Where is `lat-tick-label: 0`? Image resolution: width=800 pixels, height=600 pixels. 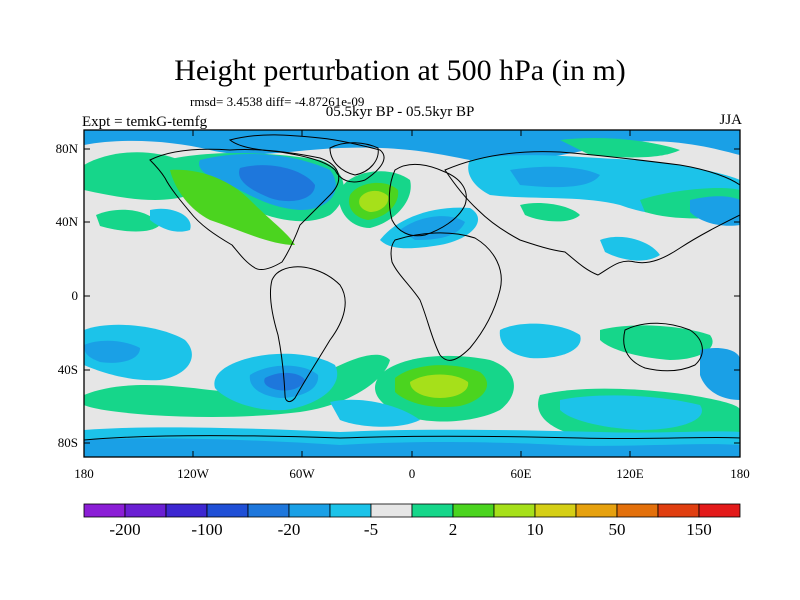
lat-tick-label: 0 is located at coordinates (75, 295).